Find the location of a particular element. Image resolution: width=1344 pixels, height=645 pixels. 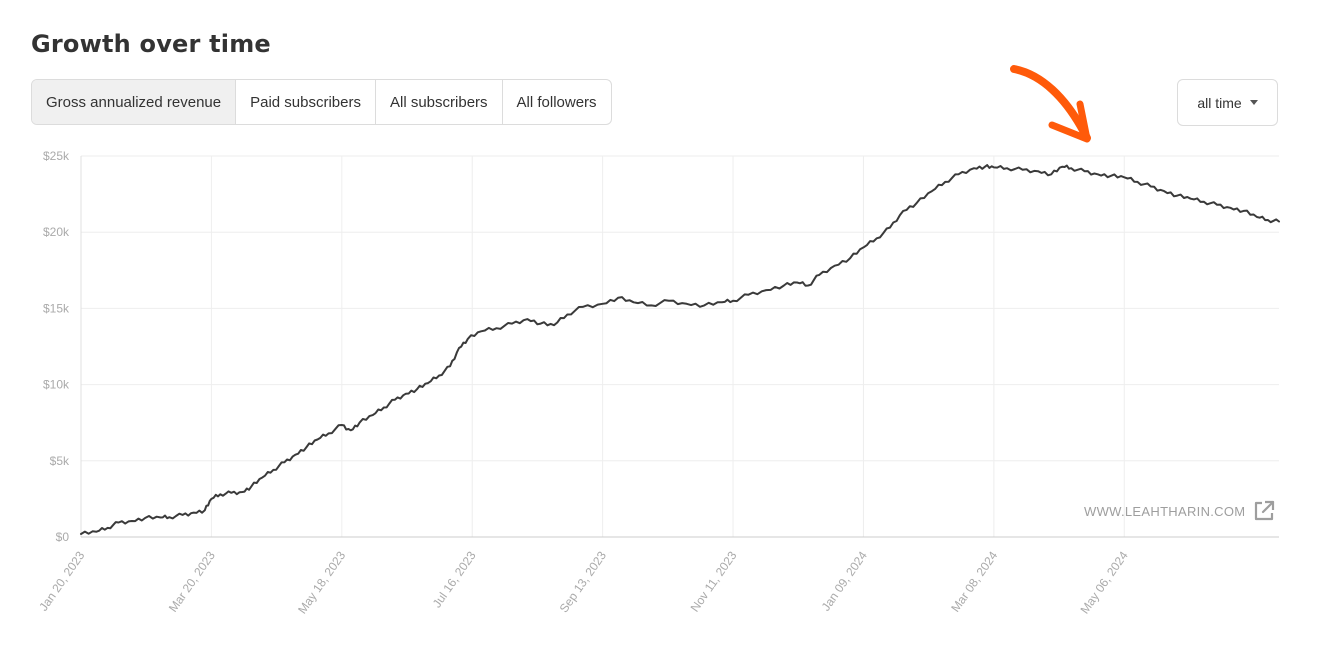

y-tick-label: $15k is located at coordinates (56, 308).